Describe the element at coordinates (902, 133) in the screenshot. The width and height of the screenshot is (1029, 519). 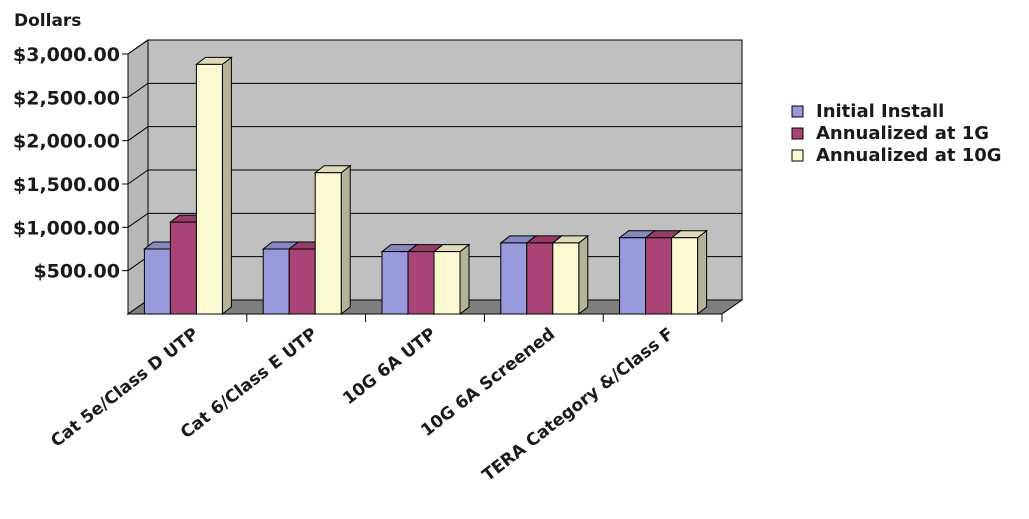
I see `legend-label: Annualized at 1G` at that location.